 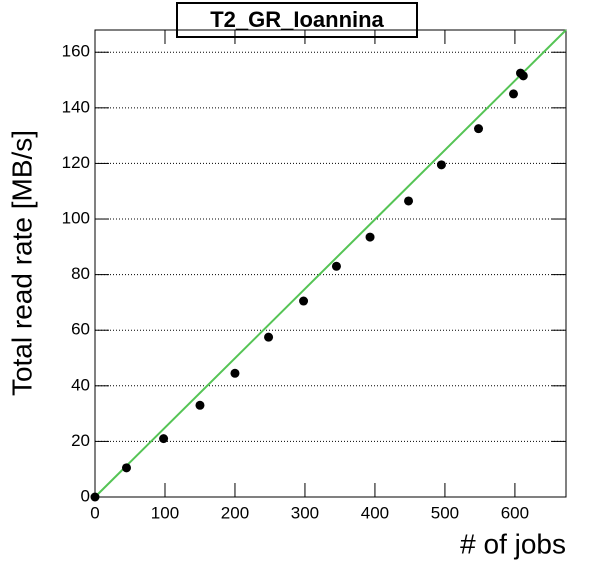 What do you see at coordinates (94, 512) in the screenshot?
I see `x-tick-label: 0` at bounding box center [94, 512].